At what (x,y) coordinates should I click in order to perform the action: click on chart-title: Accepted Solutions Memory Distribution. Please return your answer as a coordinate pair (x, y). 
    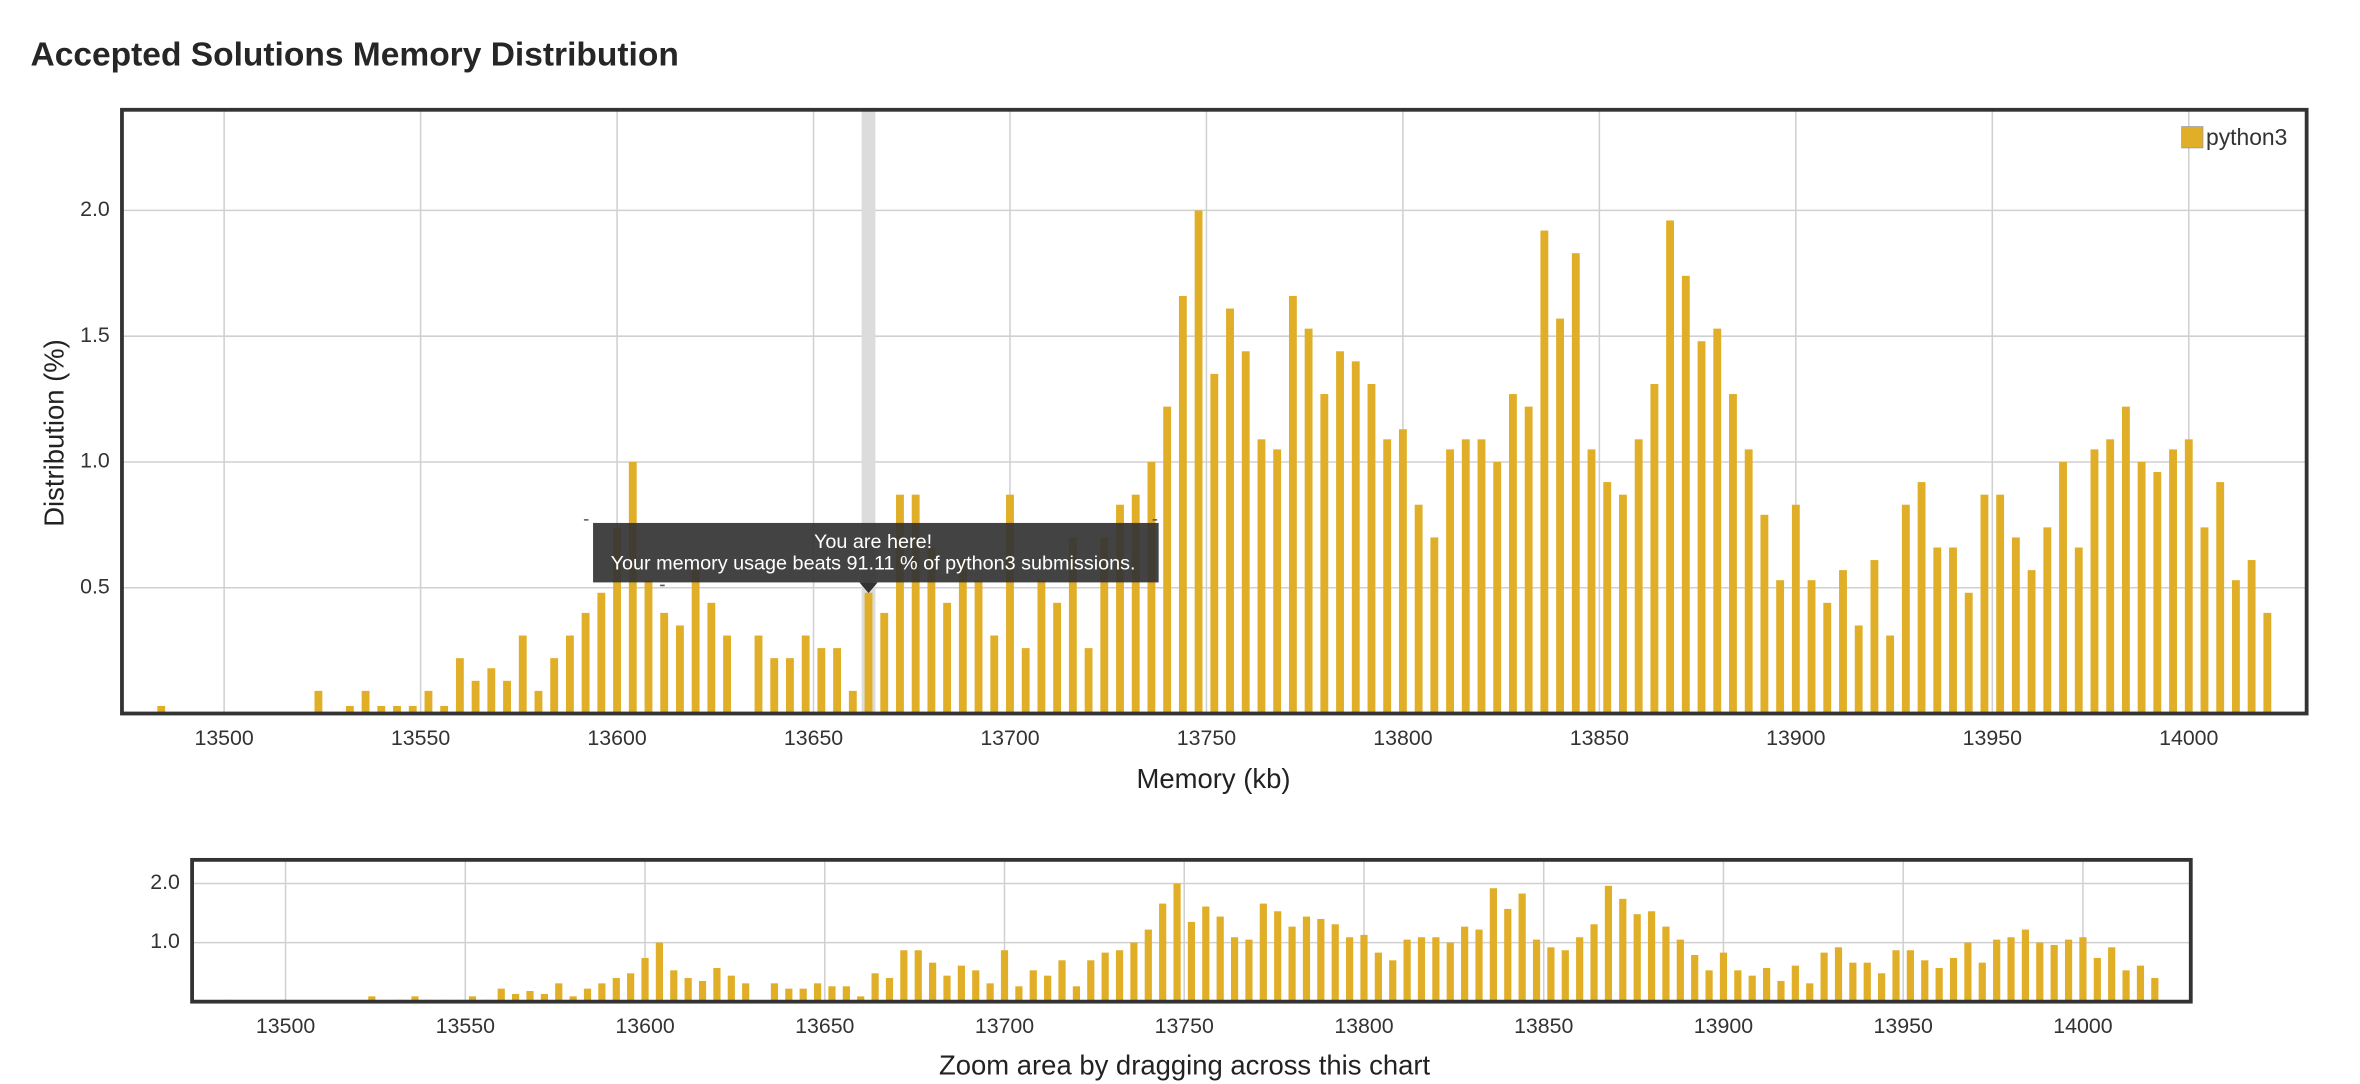
    Looking at the image, I should click on (354, 54).